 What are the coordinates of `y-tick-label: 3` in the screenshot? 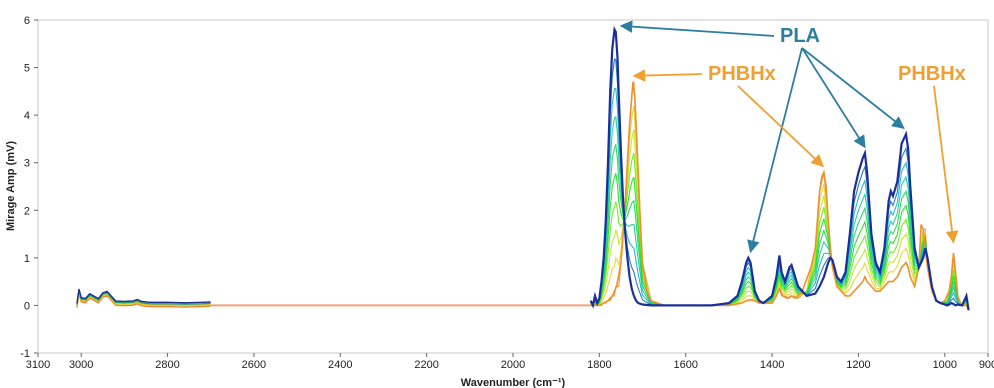 It's located at (27, 164).